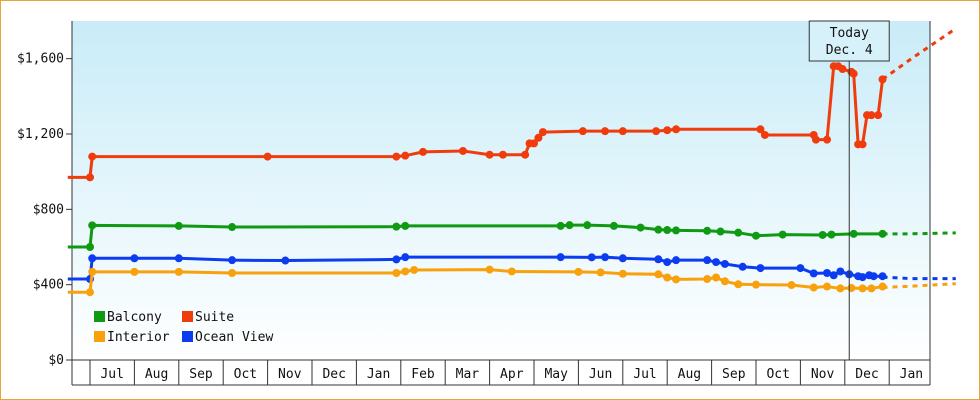 The height and width of the screenshot is (400, 980). I want to click on legend-item: Interior, so click(132, 337).